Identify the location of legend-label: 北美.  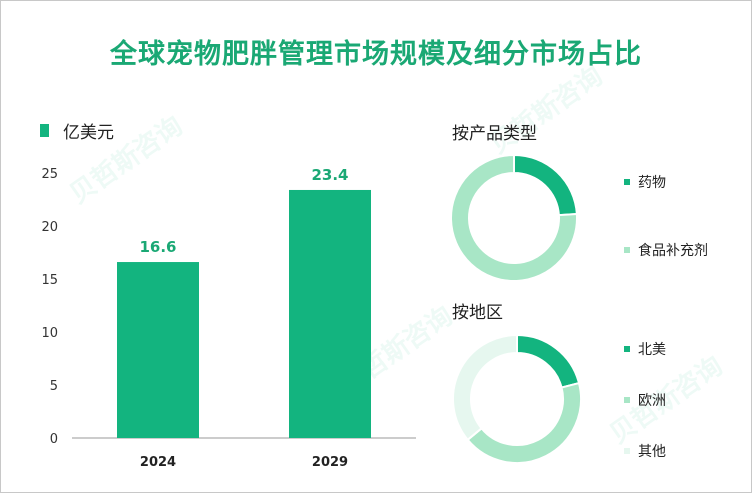
(652, 350).